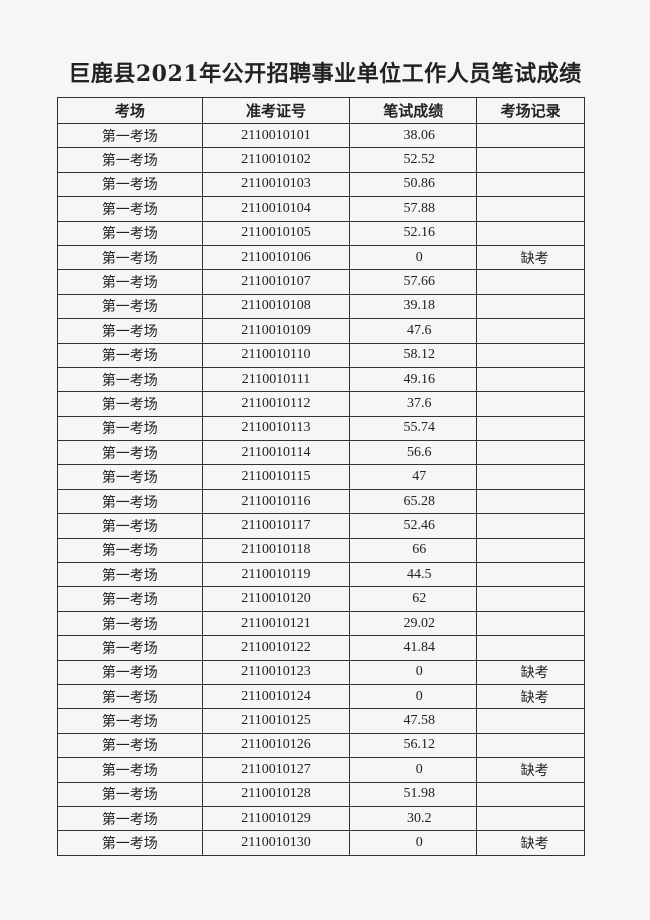 The image size is (650, 920). What do you see at coordinates (413, 745) in the screenshot?
I see `score-cell: 56.12` at bounding box center [413, 745].